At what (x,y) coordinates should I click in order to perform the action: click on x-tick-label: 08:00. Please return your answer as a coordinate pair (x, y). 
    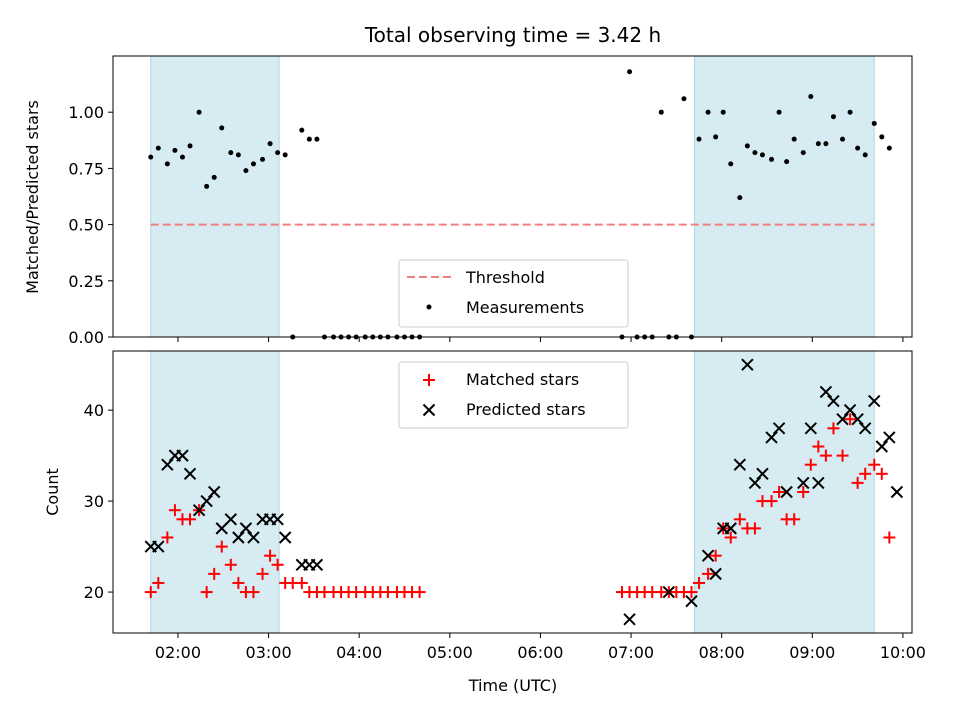
    Looking at the image, I should click on (722, 652).